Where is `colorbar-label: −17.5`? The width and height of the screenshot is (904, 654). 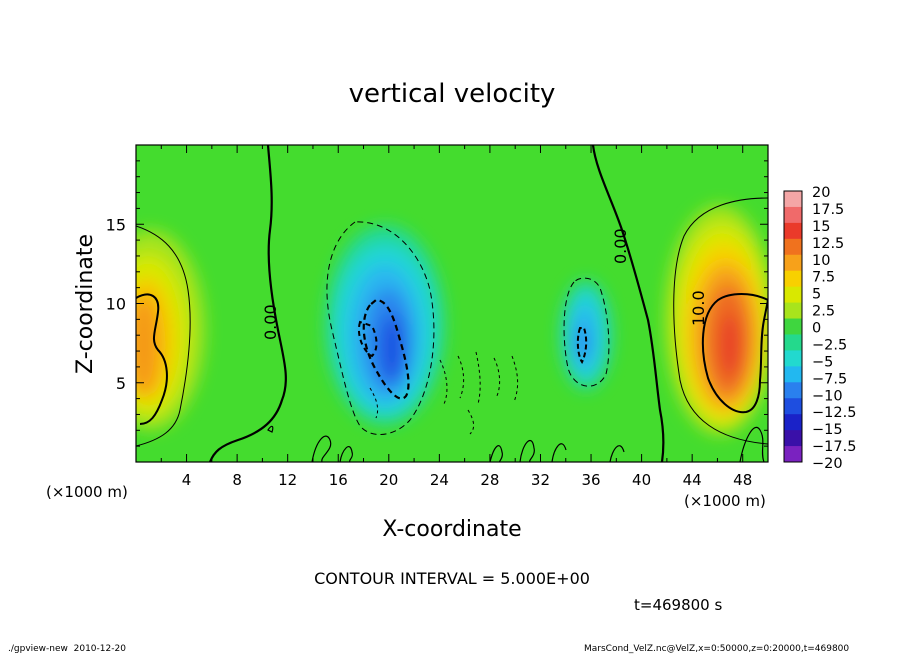
colorbar-label: −17.5 is located at coordinates (834, 447).